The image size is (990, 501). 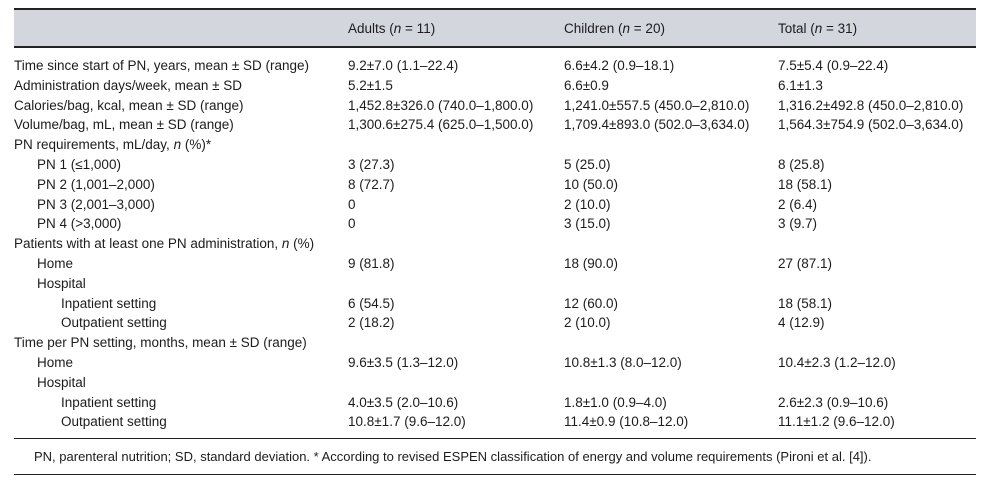 I want to click on row-label-suffix: (%)*, so click(x=196, y=145).